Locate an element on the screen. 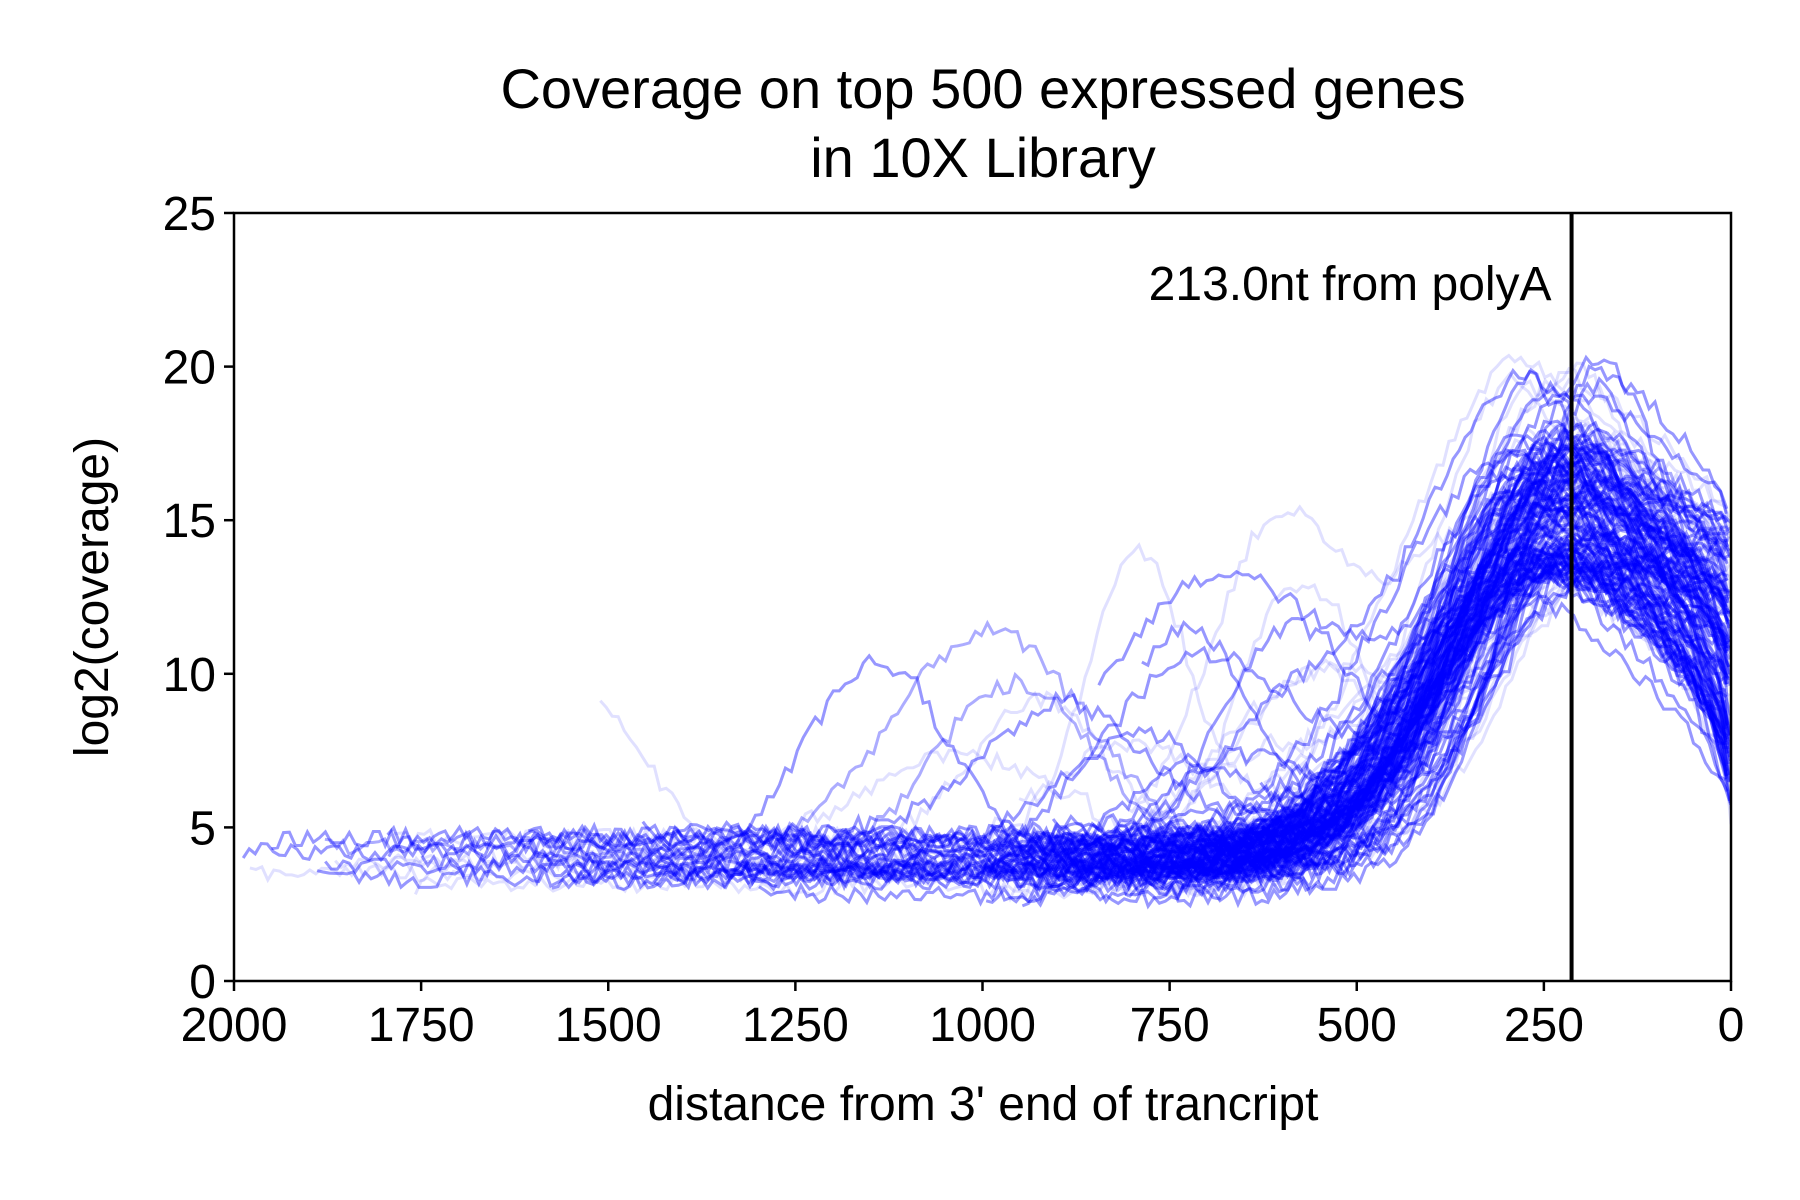 The width and height of the screenshot is (1800, 1200). y-axis-label: log2(coverage) is located at coordinates (92, 597).